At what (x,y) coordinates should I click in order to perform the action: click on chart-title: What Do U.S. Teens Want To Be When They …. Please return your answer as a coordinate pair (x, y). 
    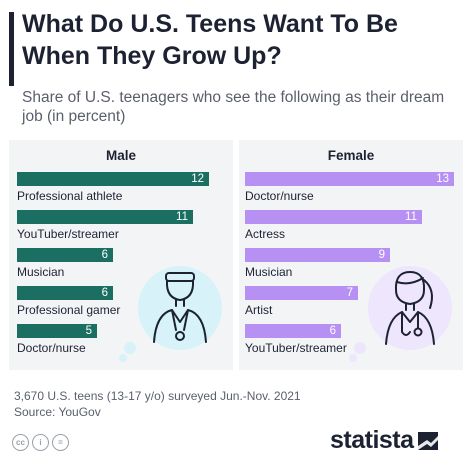
    Looking at the image, I should click on (210, 40).